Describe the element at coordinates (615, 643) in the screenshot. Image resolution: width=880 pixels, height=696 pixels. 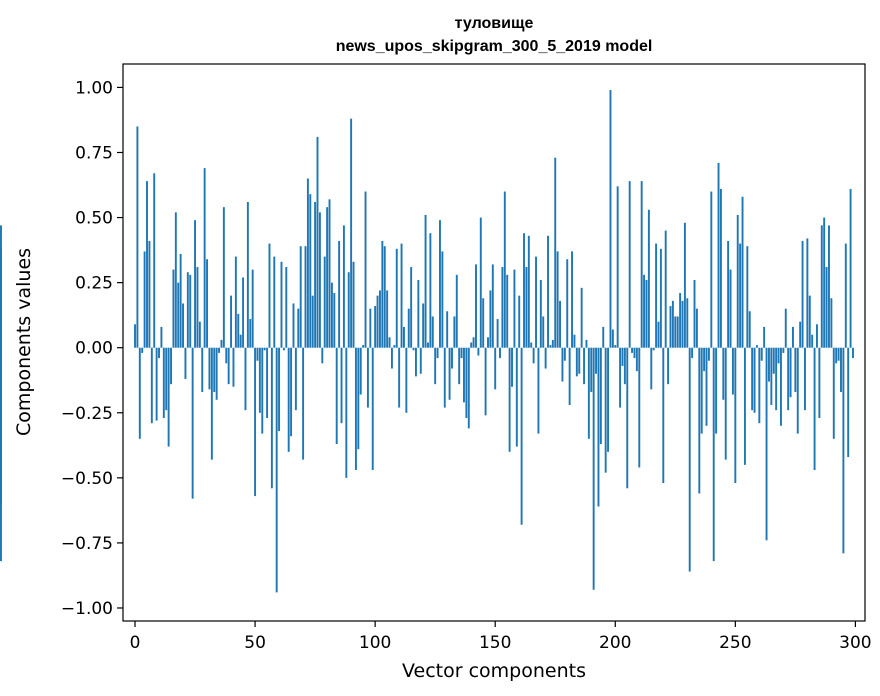
I see `x-tick-label: 200` at that location.